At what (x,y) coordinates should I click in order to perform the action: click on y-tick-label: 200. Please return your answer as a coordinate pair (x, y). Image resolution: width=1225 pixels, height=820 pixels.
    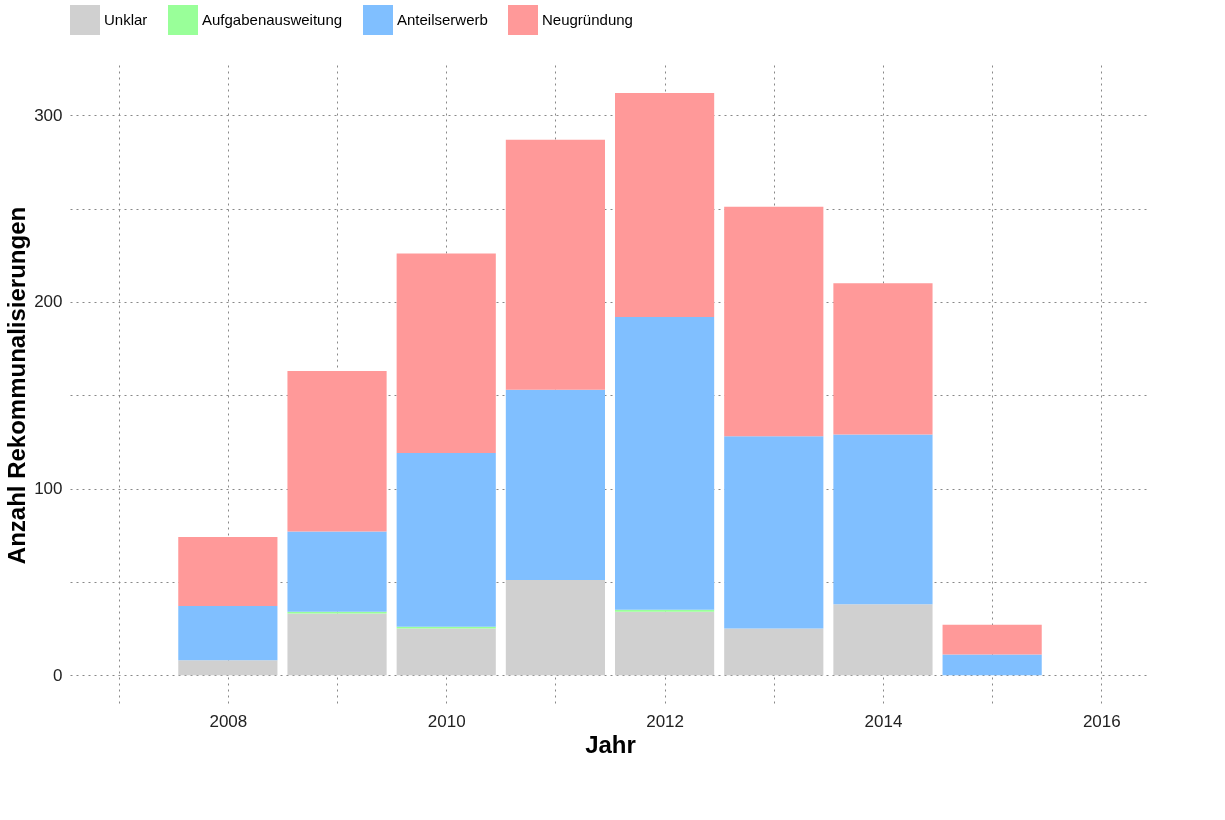
    Looking at the image, I should click on (48, 302).